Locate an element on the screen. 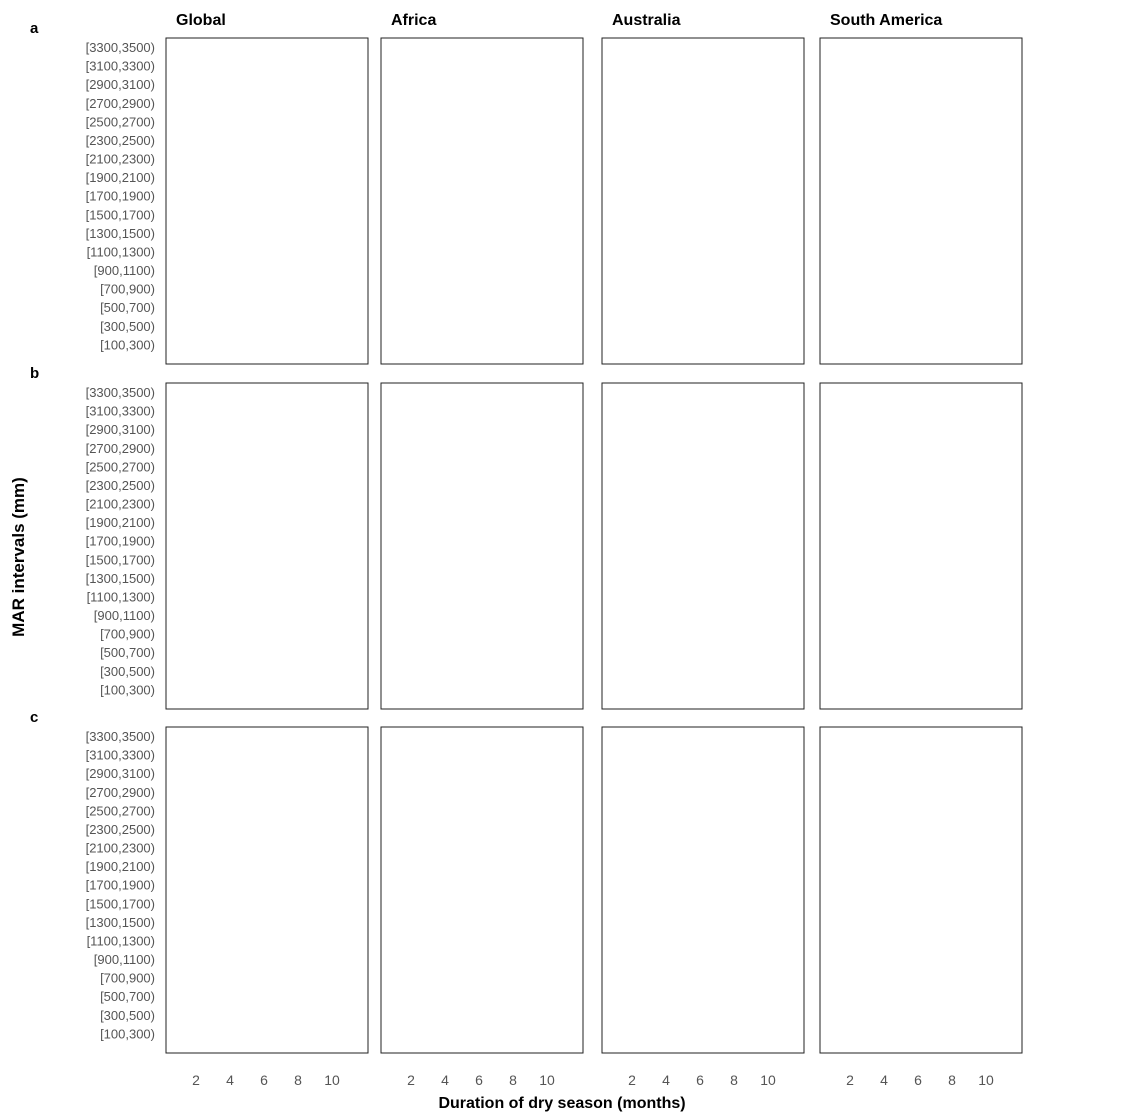  y-axis-label: MAR intervals (mm) is located at coordinates (18, 557).